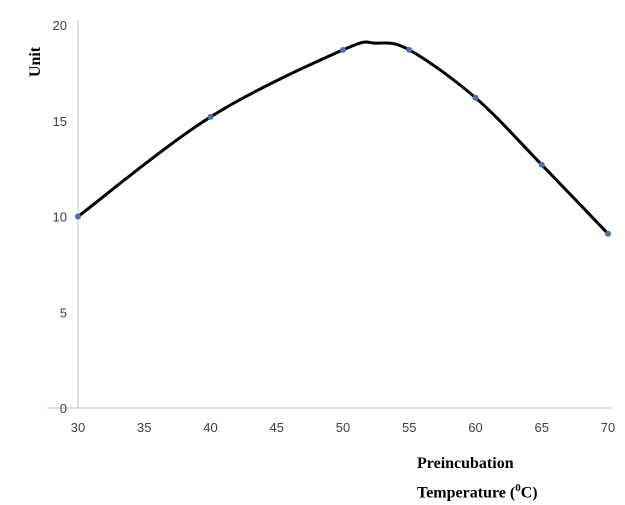 Image resolution: width=625 pixels, height=505 pixels. Describe the element at coordinates (277, 427) in the screenshot. I see `x-tick-label: 45` at that location.